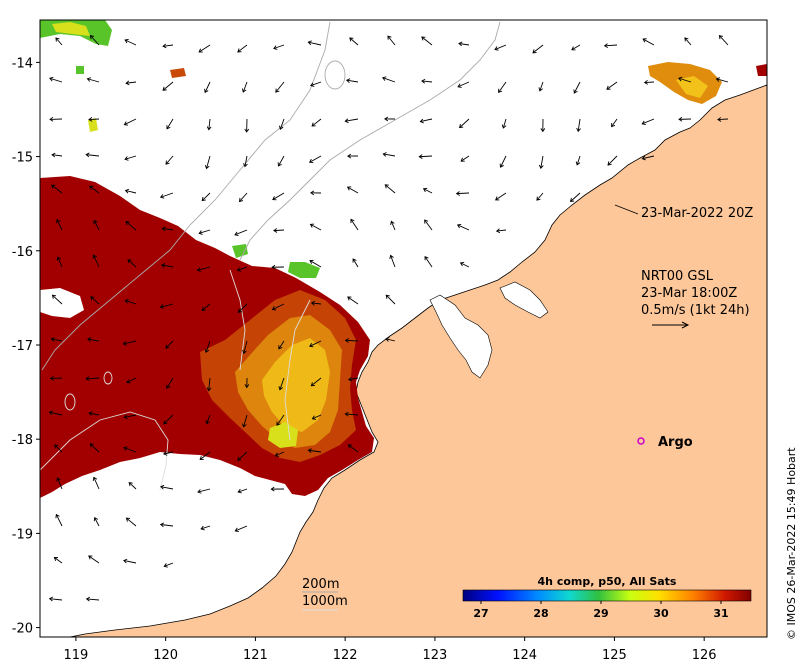 The height and width of the screenshot is (672, 810). I want to click on gulf-inlet, so click(461, 336).